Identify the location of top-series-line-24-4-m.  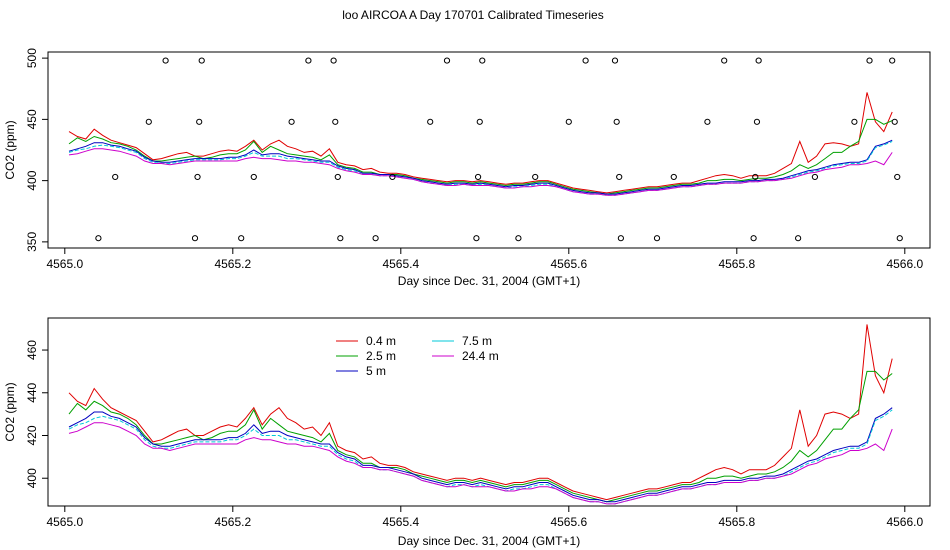
(480, 172).